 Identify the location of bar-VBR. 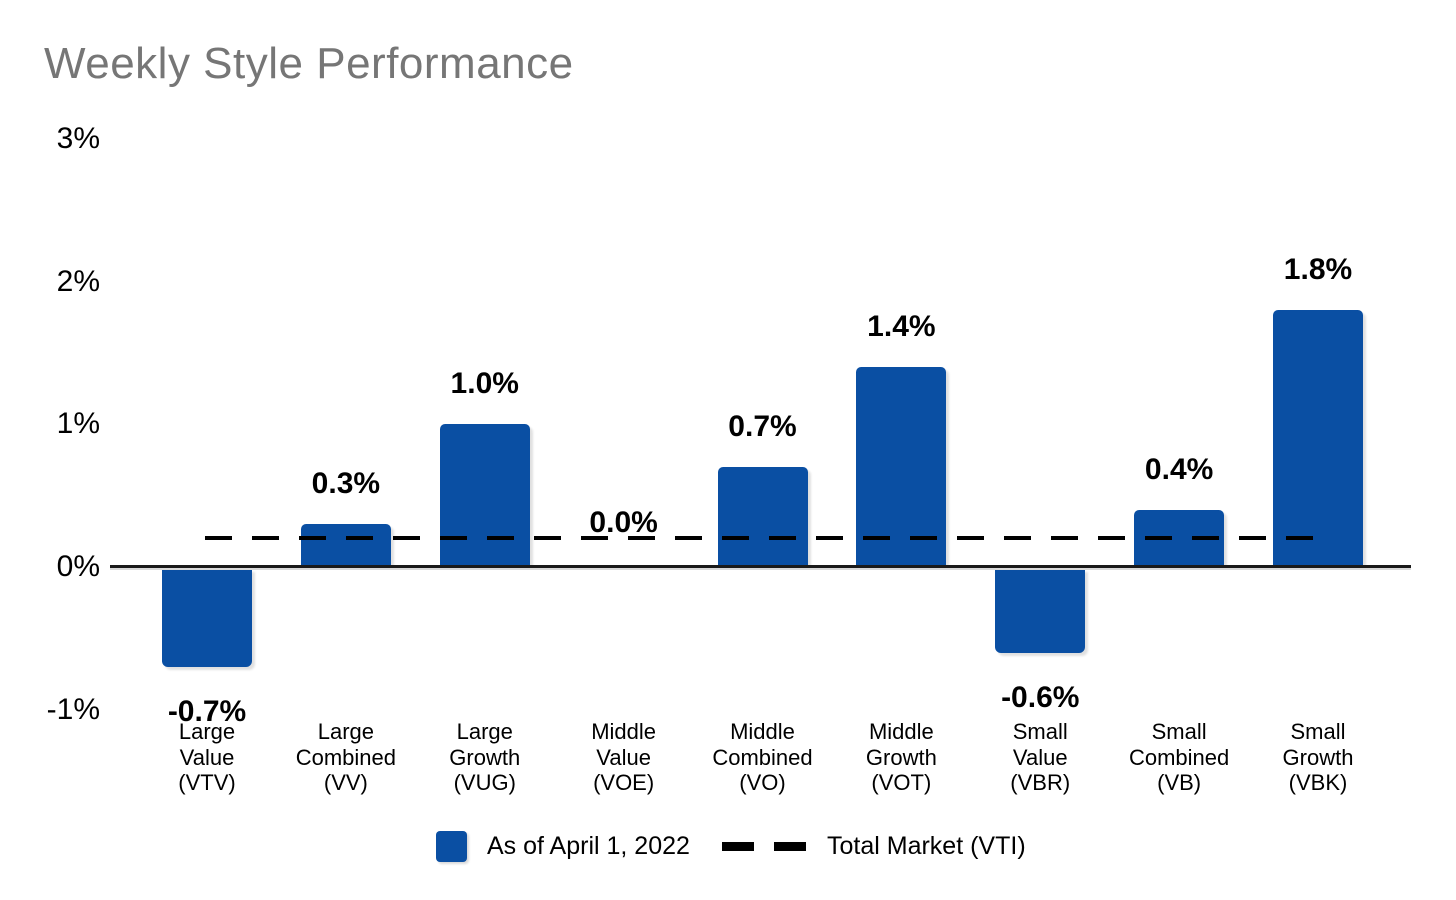
(1040, 611).